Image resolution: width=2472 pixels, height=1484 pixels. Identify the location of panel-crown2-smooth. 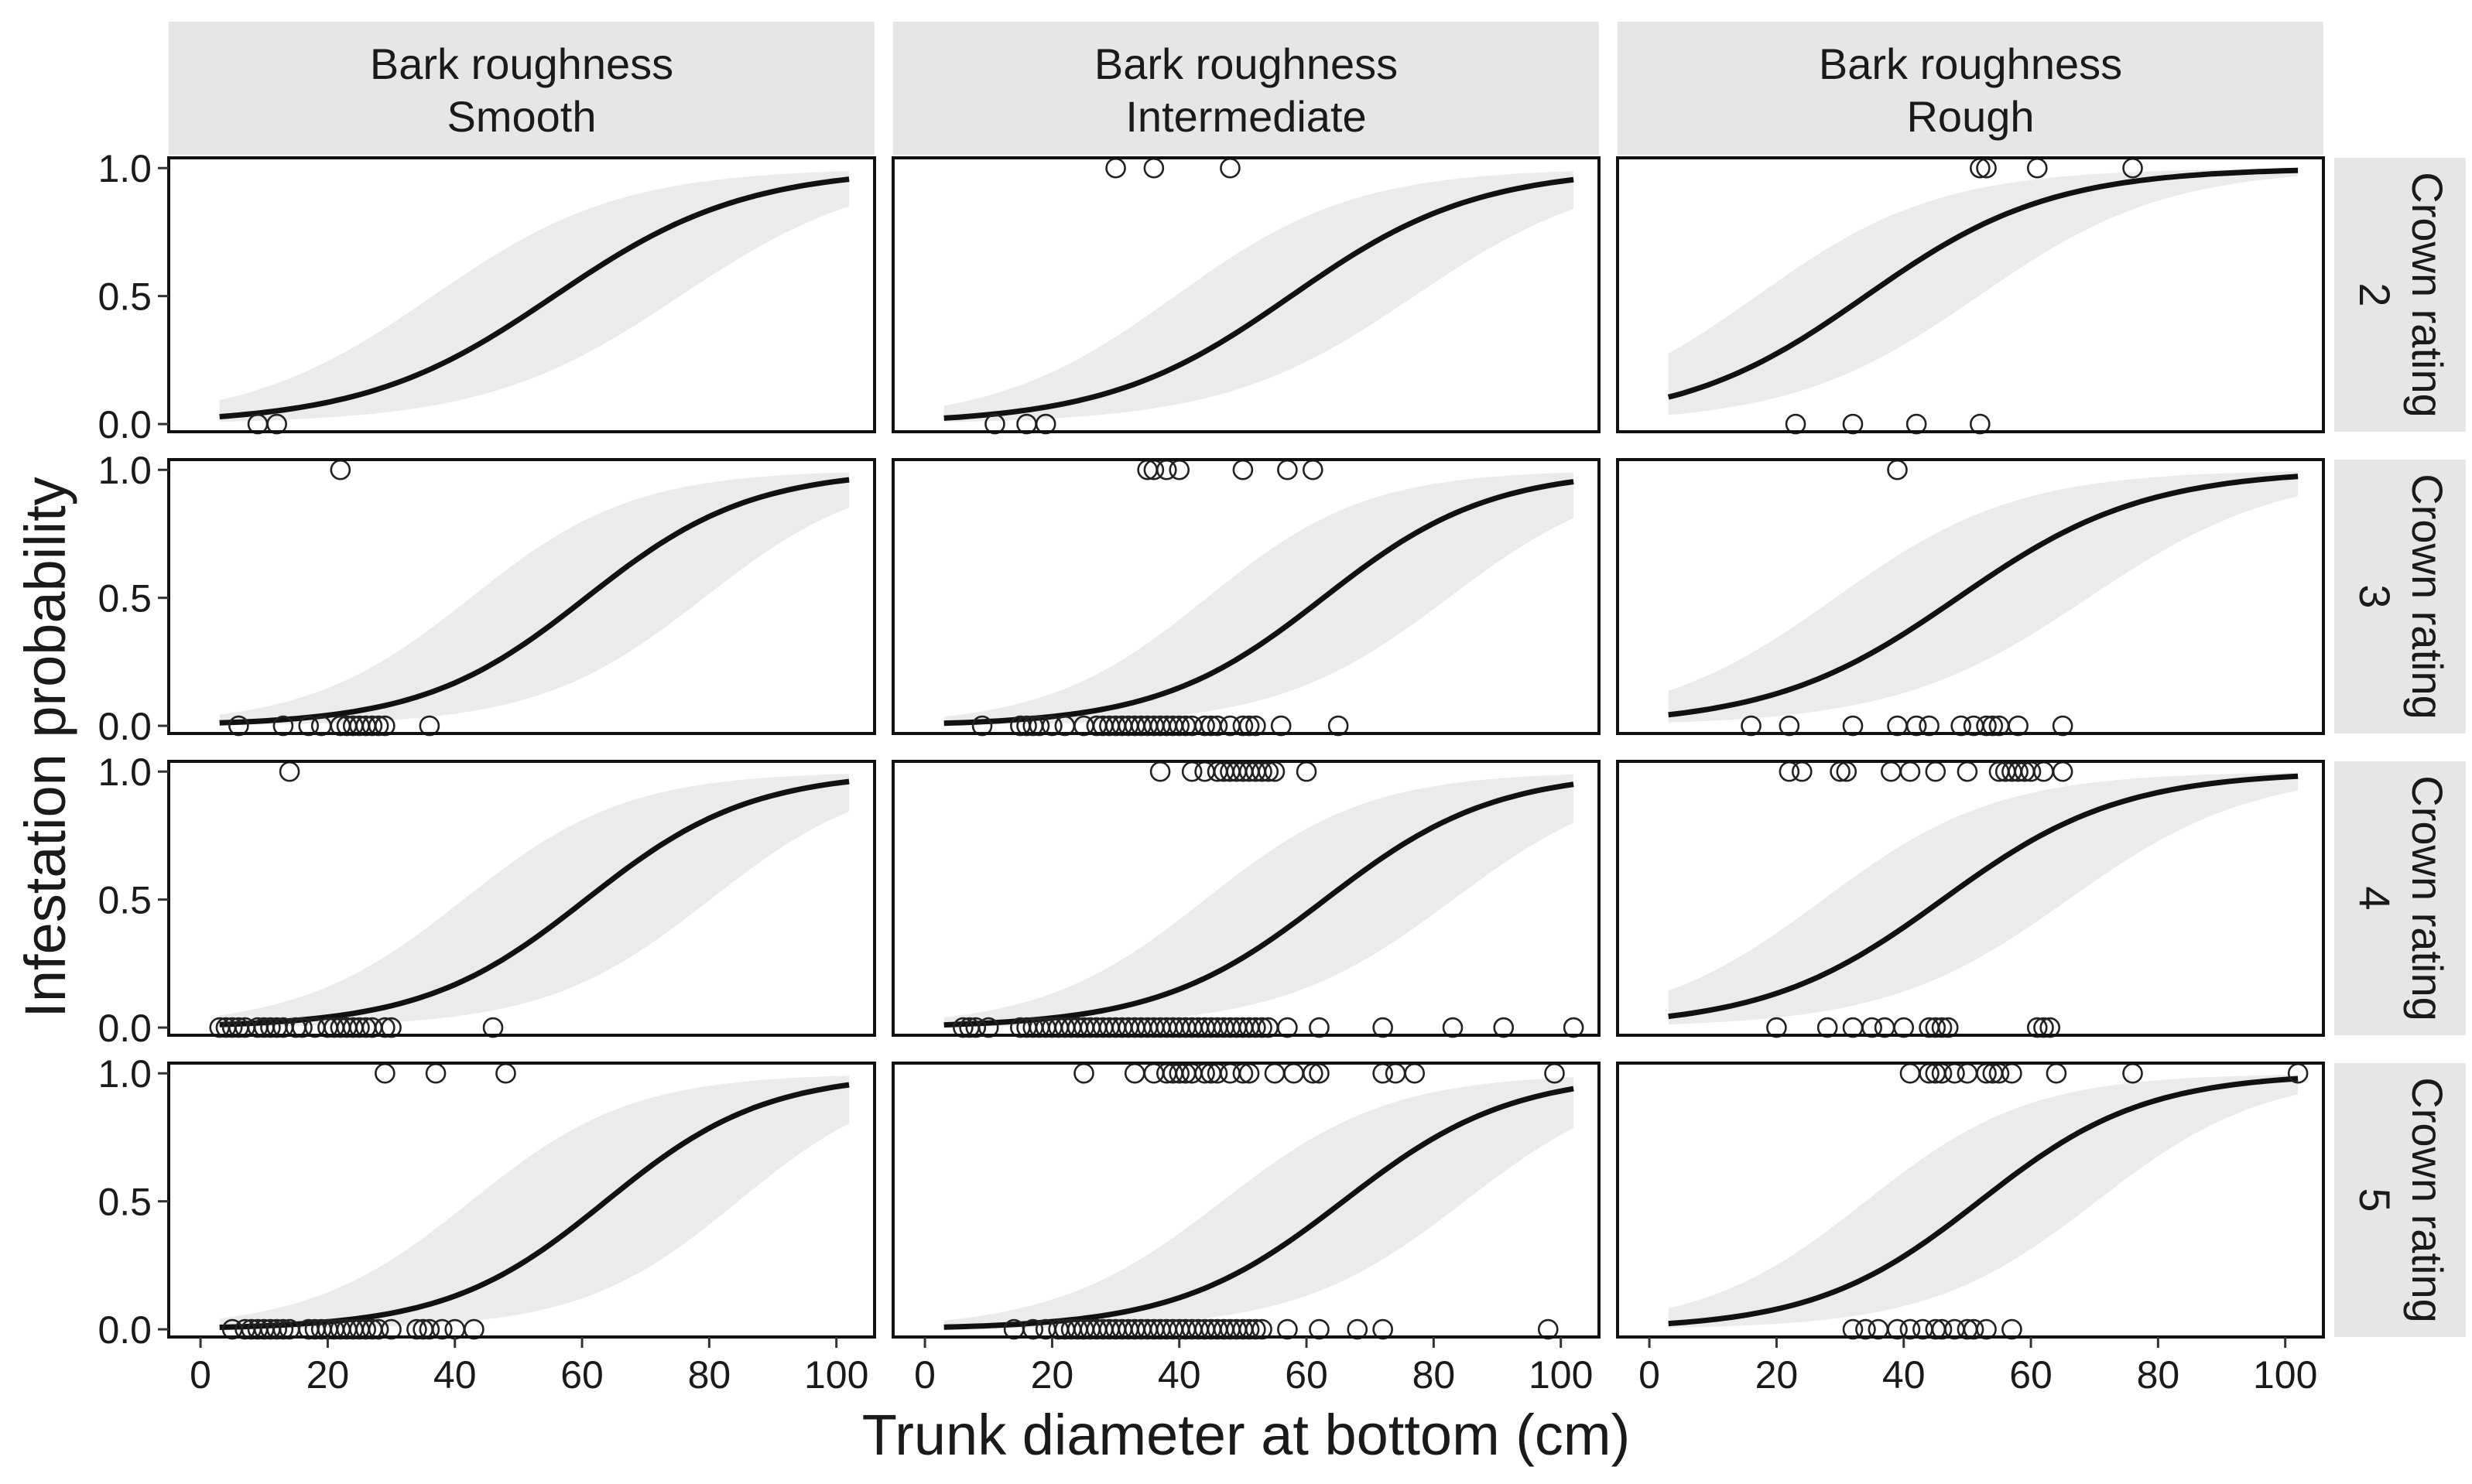
(521, 295).